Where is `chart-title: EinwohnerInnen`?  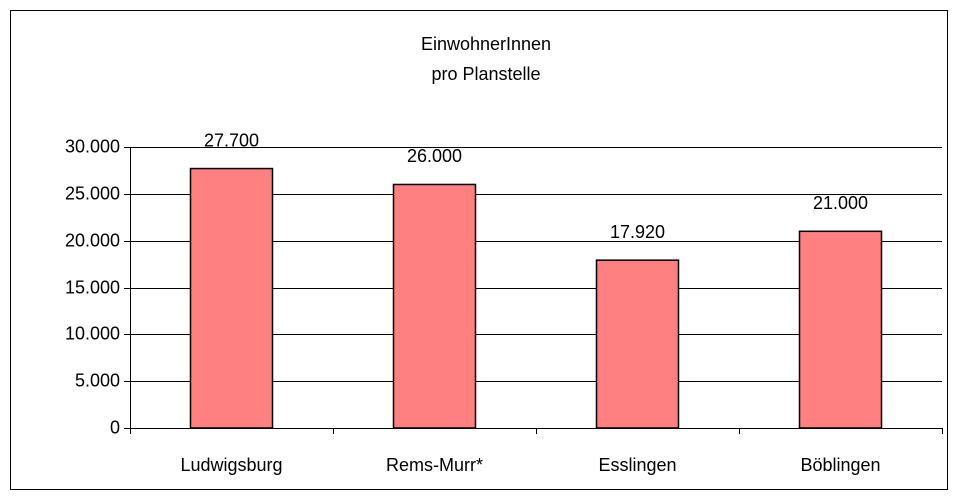
chart-title: EinwohnerInnen is located at coordinates (486, 44).